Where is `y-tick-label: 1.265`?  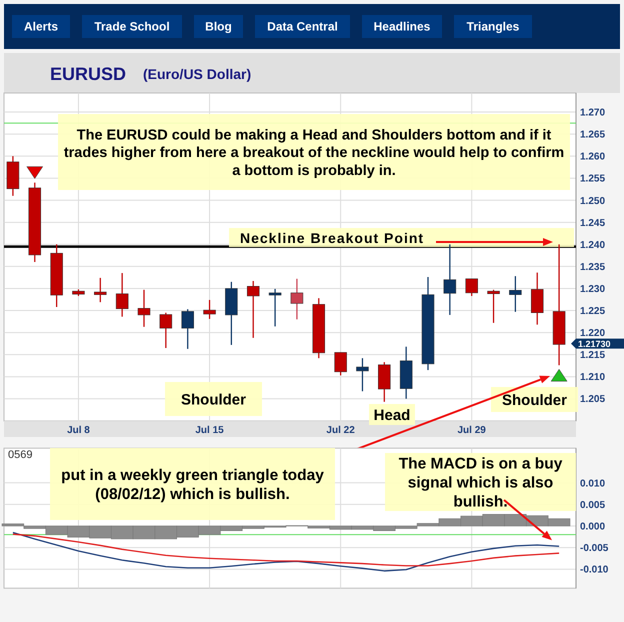 y-tick-label: 1.265 is located at coordinates (593, 135).